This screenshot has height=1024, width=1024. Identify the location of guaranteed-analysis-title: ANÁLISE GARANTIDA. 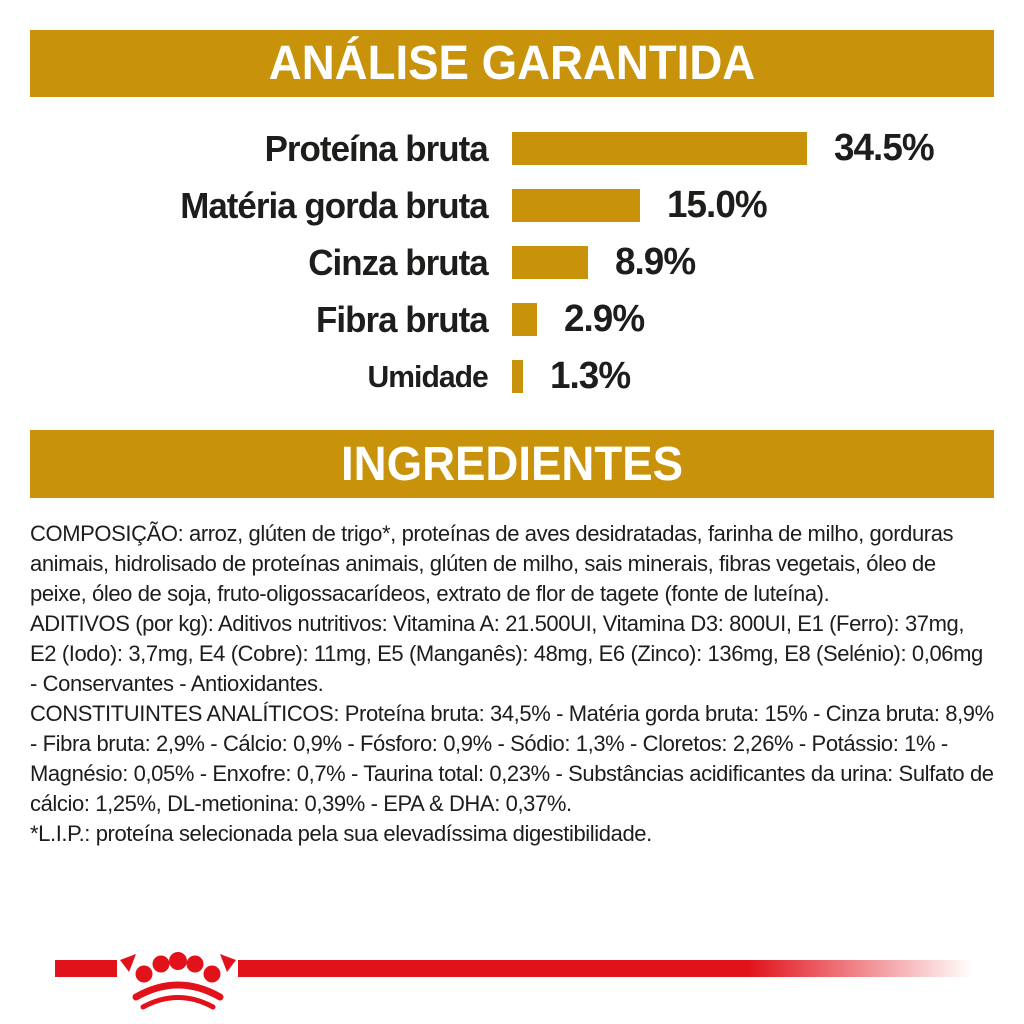
(512, 63).